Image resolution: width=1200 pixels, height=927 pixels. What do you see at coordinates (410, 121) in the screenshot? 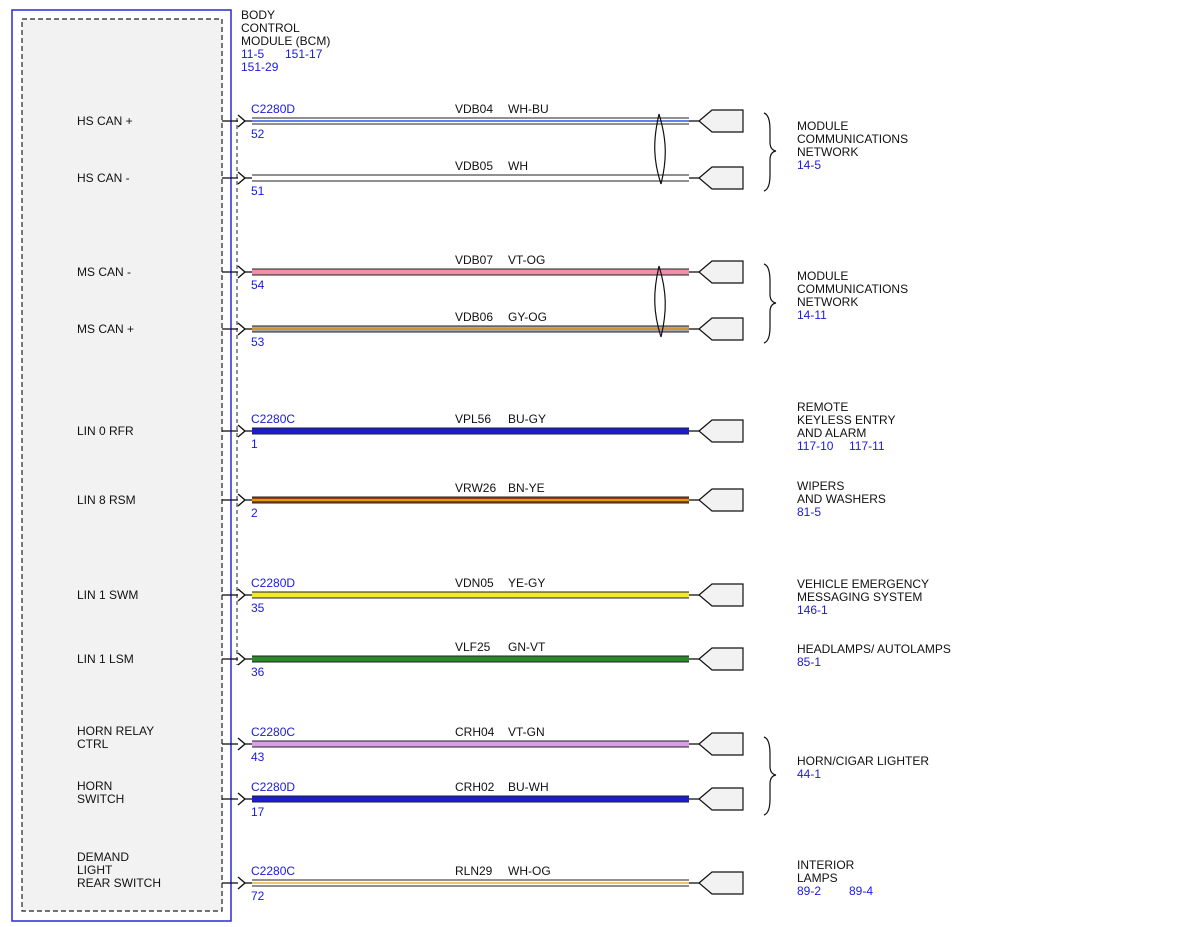
I see `circuit-row: HS CAN + C2280D 52 VDB04 WH-BU` at bounding box center [410, 121].